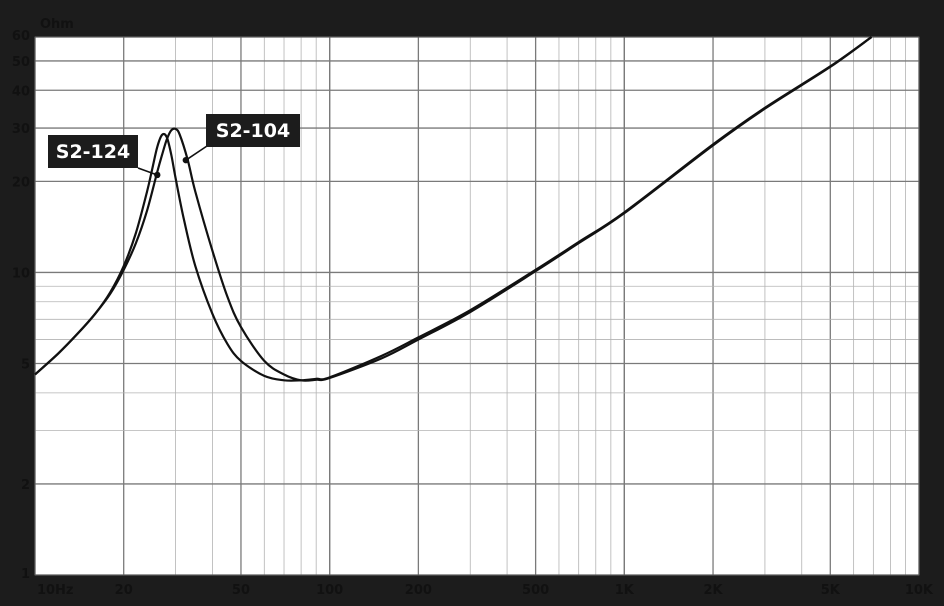  What do you see at coordinates (485, 590) in the screenshot?
I see `x-tick-labels: 10 20 50 100 200 500 1K 2K 5K 10K` at bounding box center [485, 590].